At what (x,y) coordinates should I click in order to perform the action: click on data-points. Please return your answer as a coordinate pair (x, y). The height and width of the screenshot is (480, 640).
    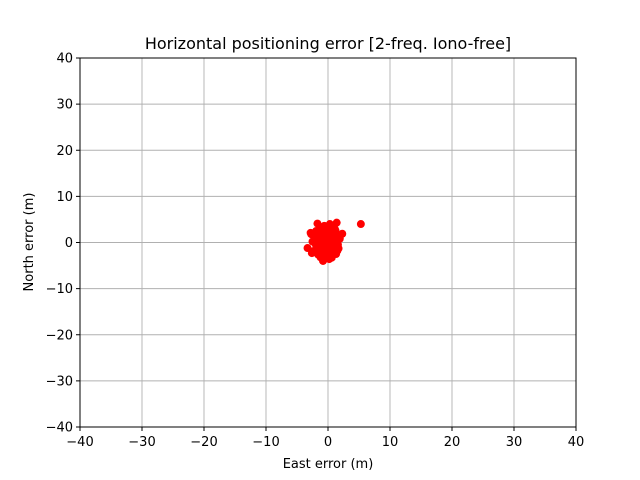
    Looking at the image, I should click on (334, 241).